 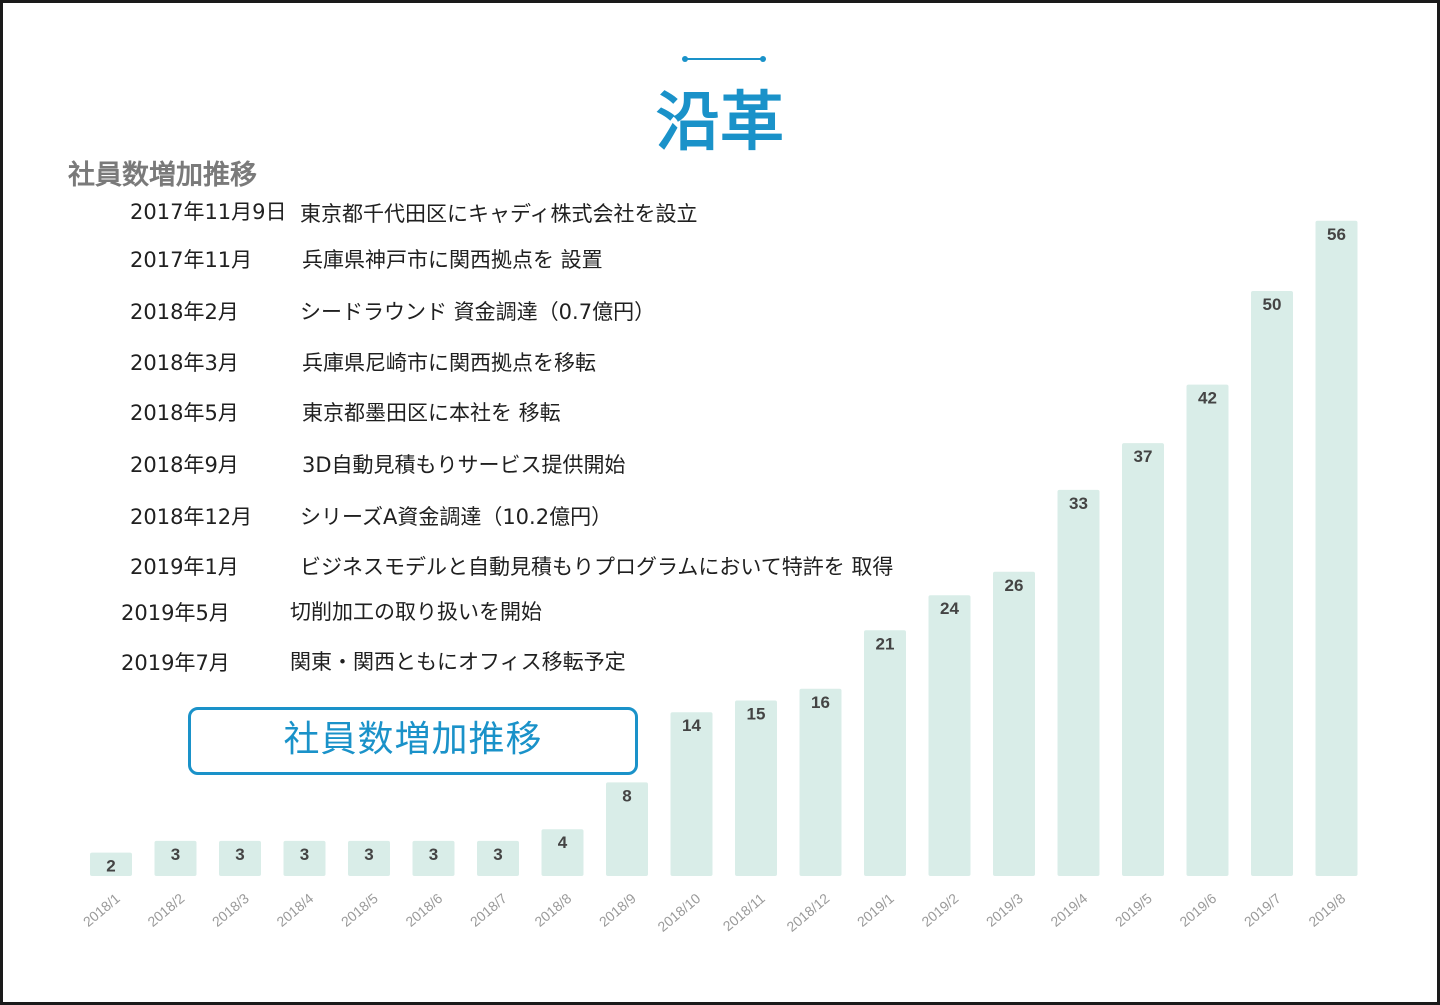 What do you see at coordinates (1336, 234) in the screenshot?
I see `bar-value-label: 56` at bounding box center [1336, 234].